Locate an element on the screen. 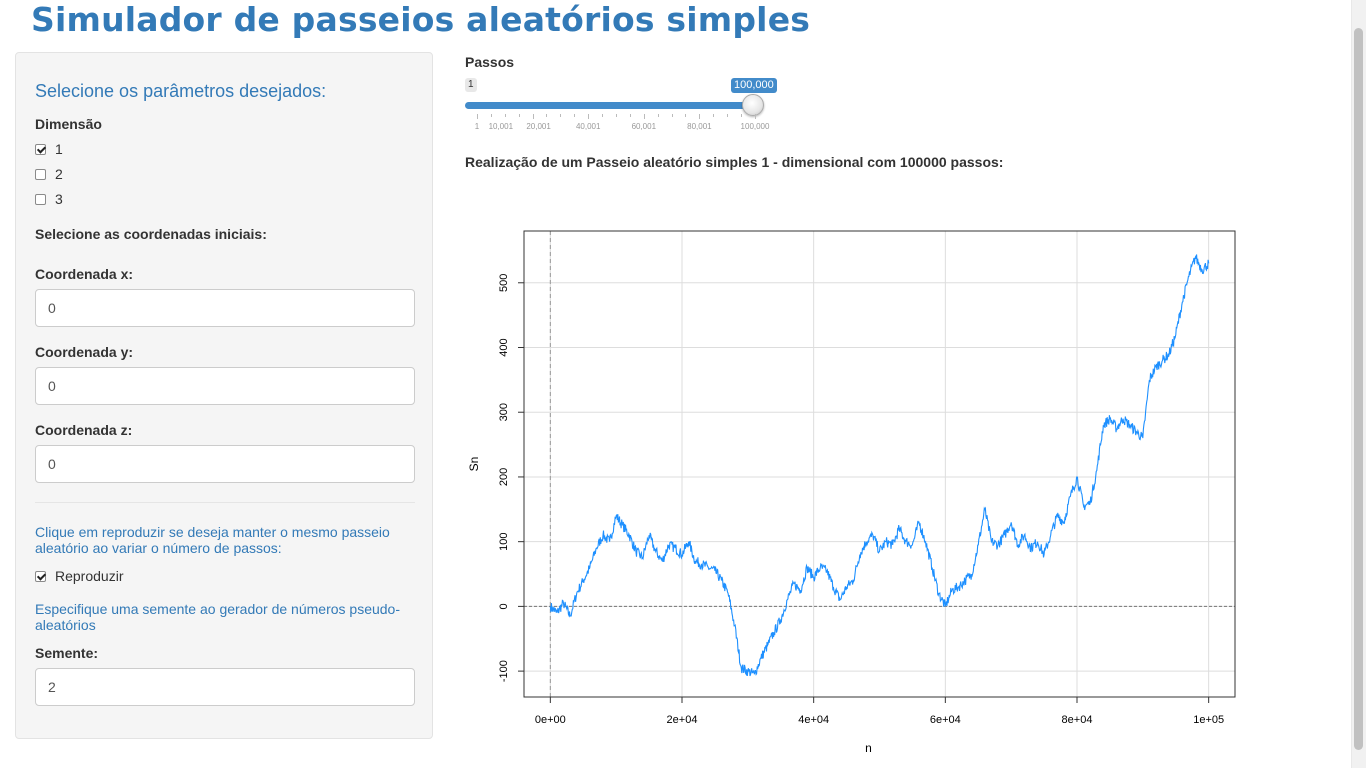 This screenshot has width=1366, height=768. slider-tick-label: 80,001 is located at coordinates (699, 126).